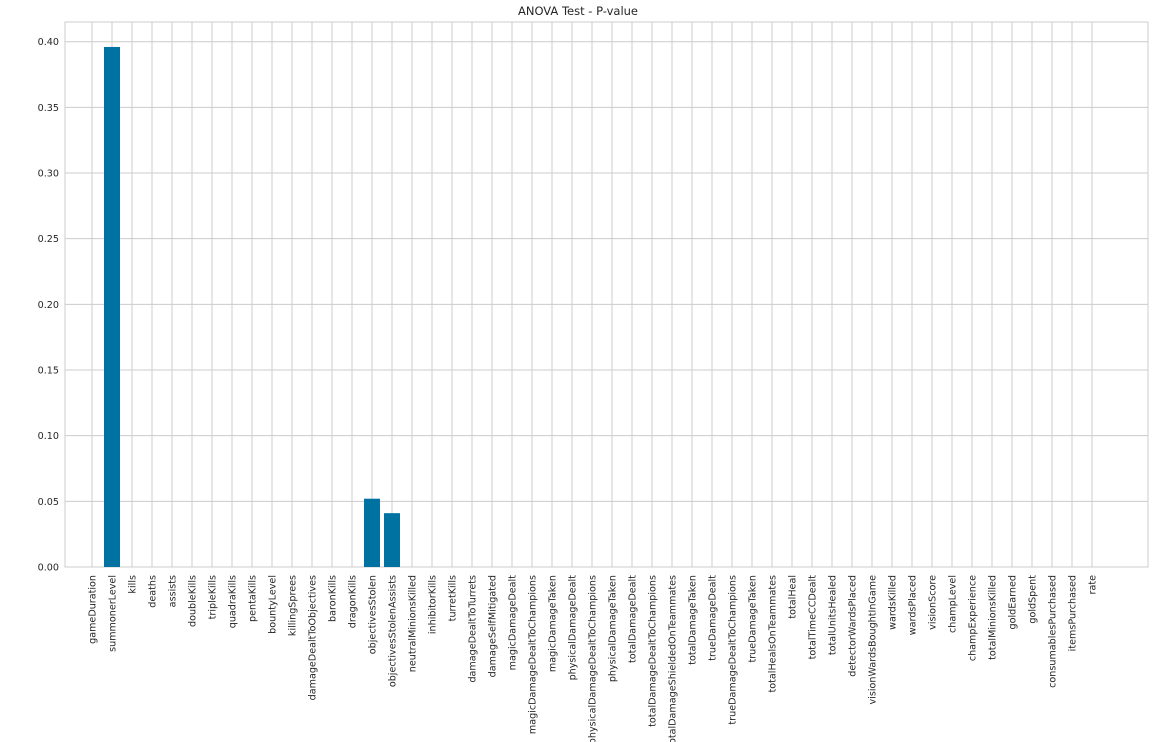 Image resolution: width=1156 pixels, height=742 pixels. Describe the element at coordinates (833, 615) in the screenshot. I see `x-tick-label: totalUnitsHealed` at that location.